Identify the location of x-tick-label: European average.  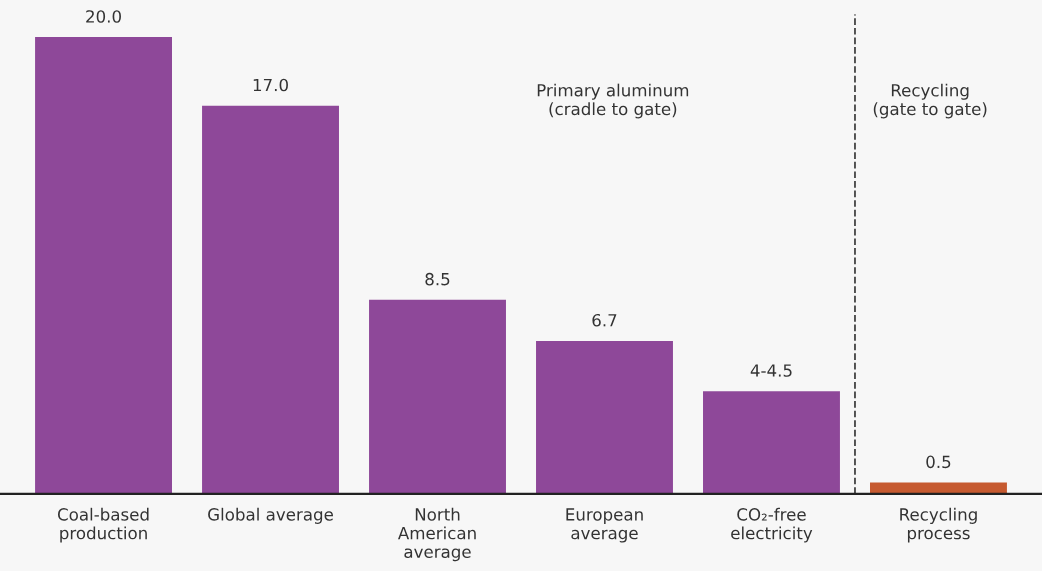
(604, 525).